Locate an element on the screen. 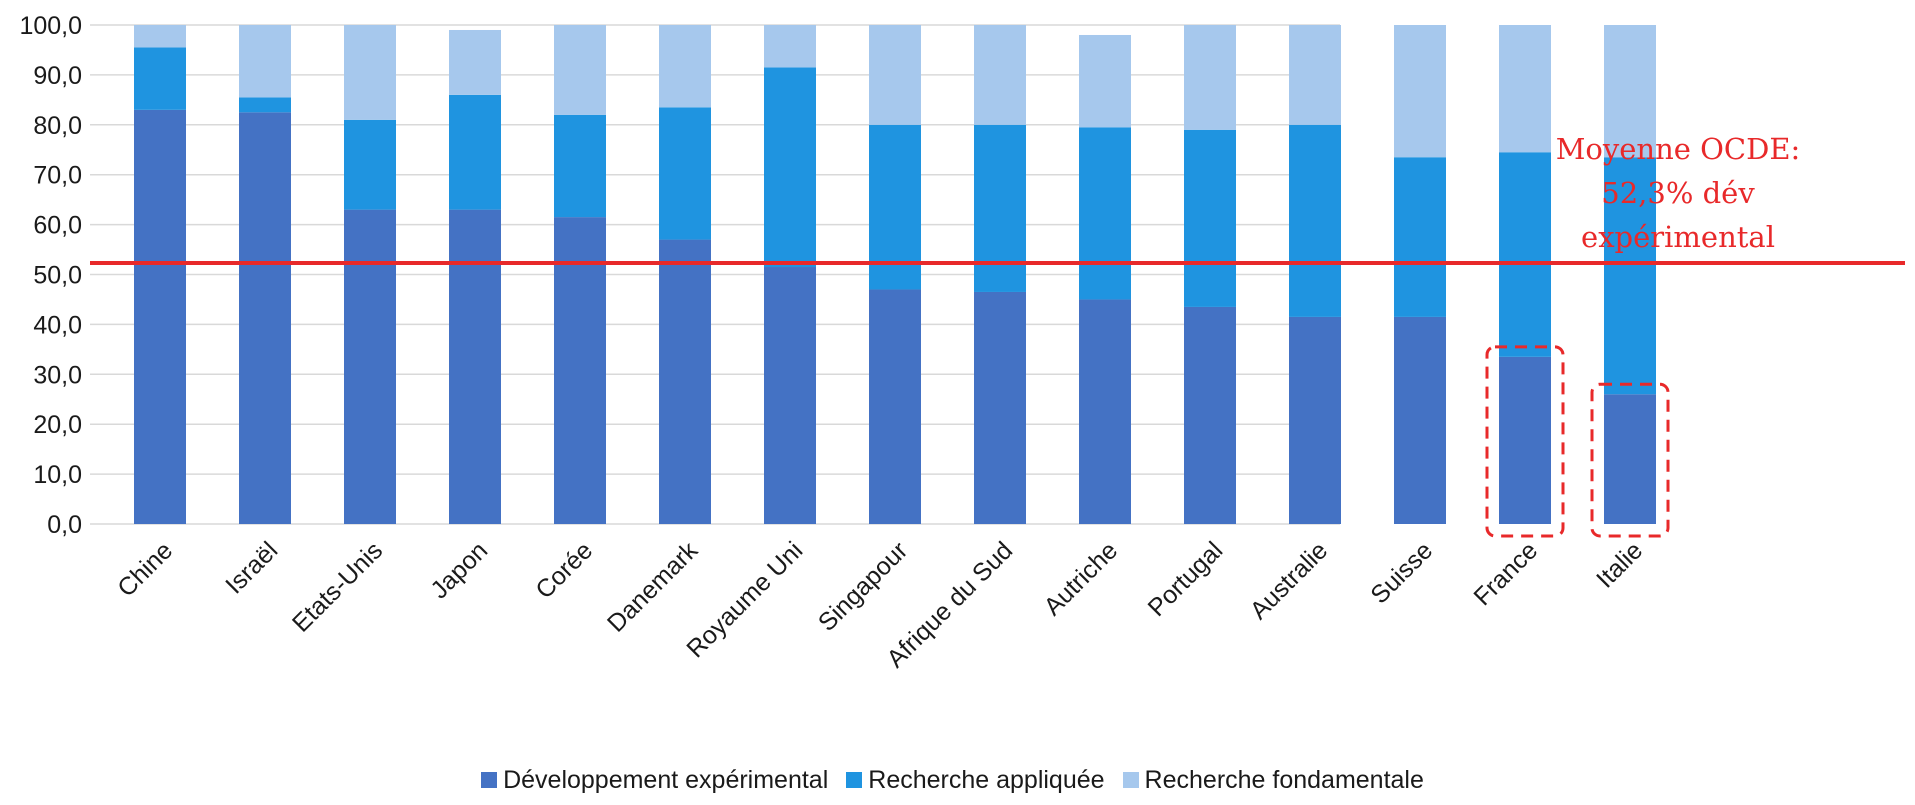 Image resolution: width=1915 pixels, height=805 pixels. bar-etats-unis-developpement-experimental is located at coordinates (370, 366).